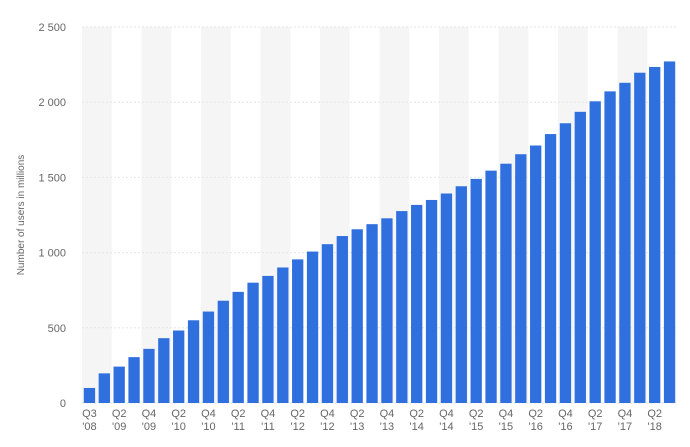 Image resolution: width=690 pixels, height=447 pixels. Describe the element at coordinates (149, 420) in the screenshot. I see `x-tick-label: Q4'09` at that location.